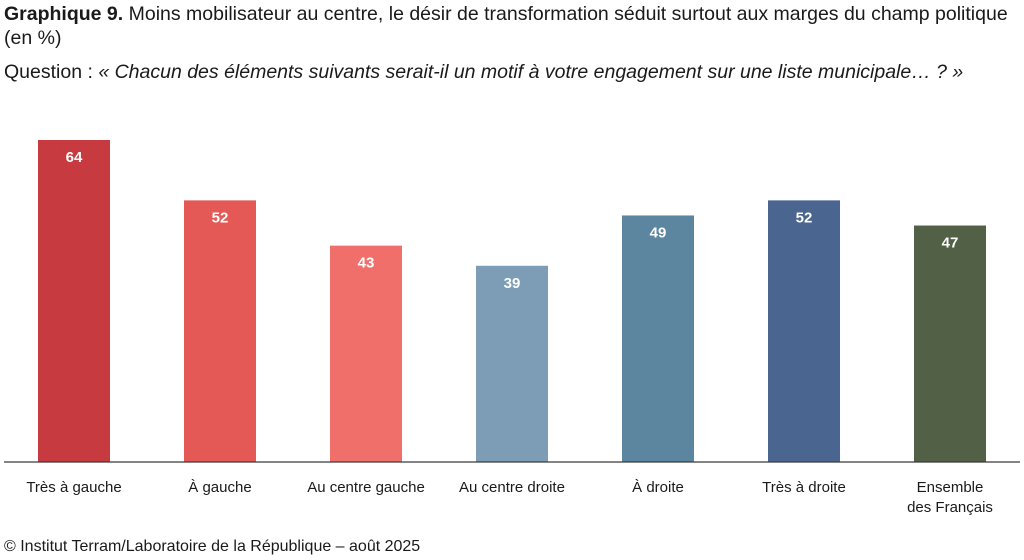 The image size is (1024, 560). What do you see at coordinates (74, 157) in the screenshot?
I see `data-label-tres-a-gauche: 64` at bounding box center [74, 157].